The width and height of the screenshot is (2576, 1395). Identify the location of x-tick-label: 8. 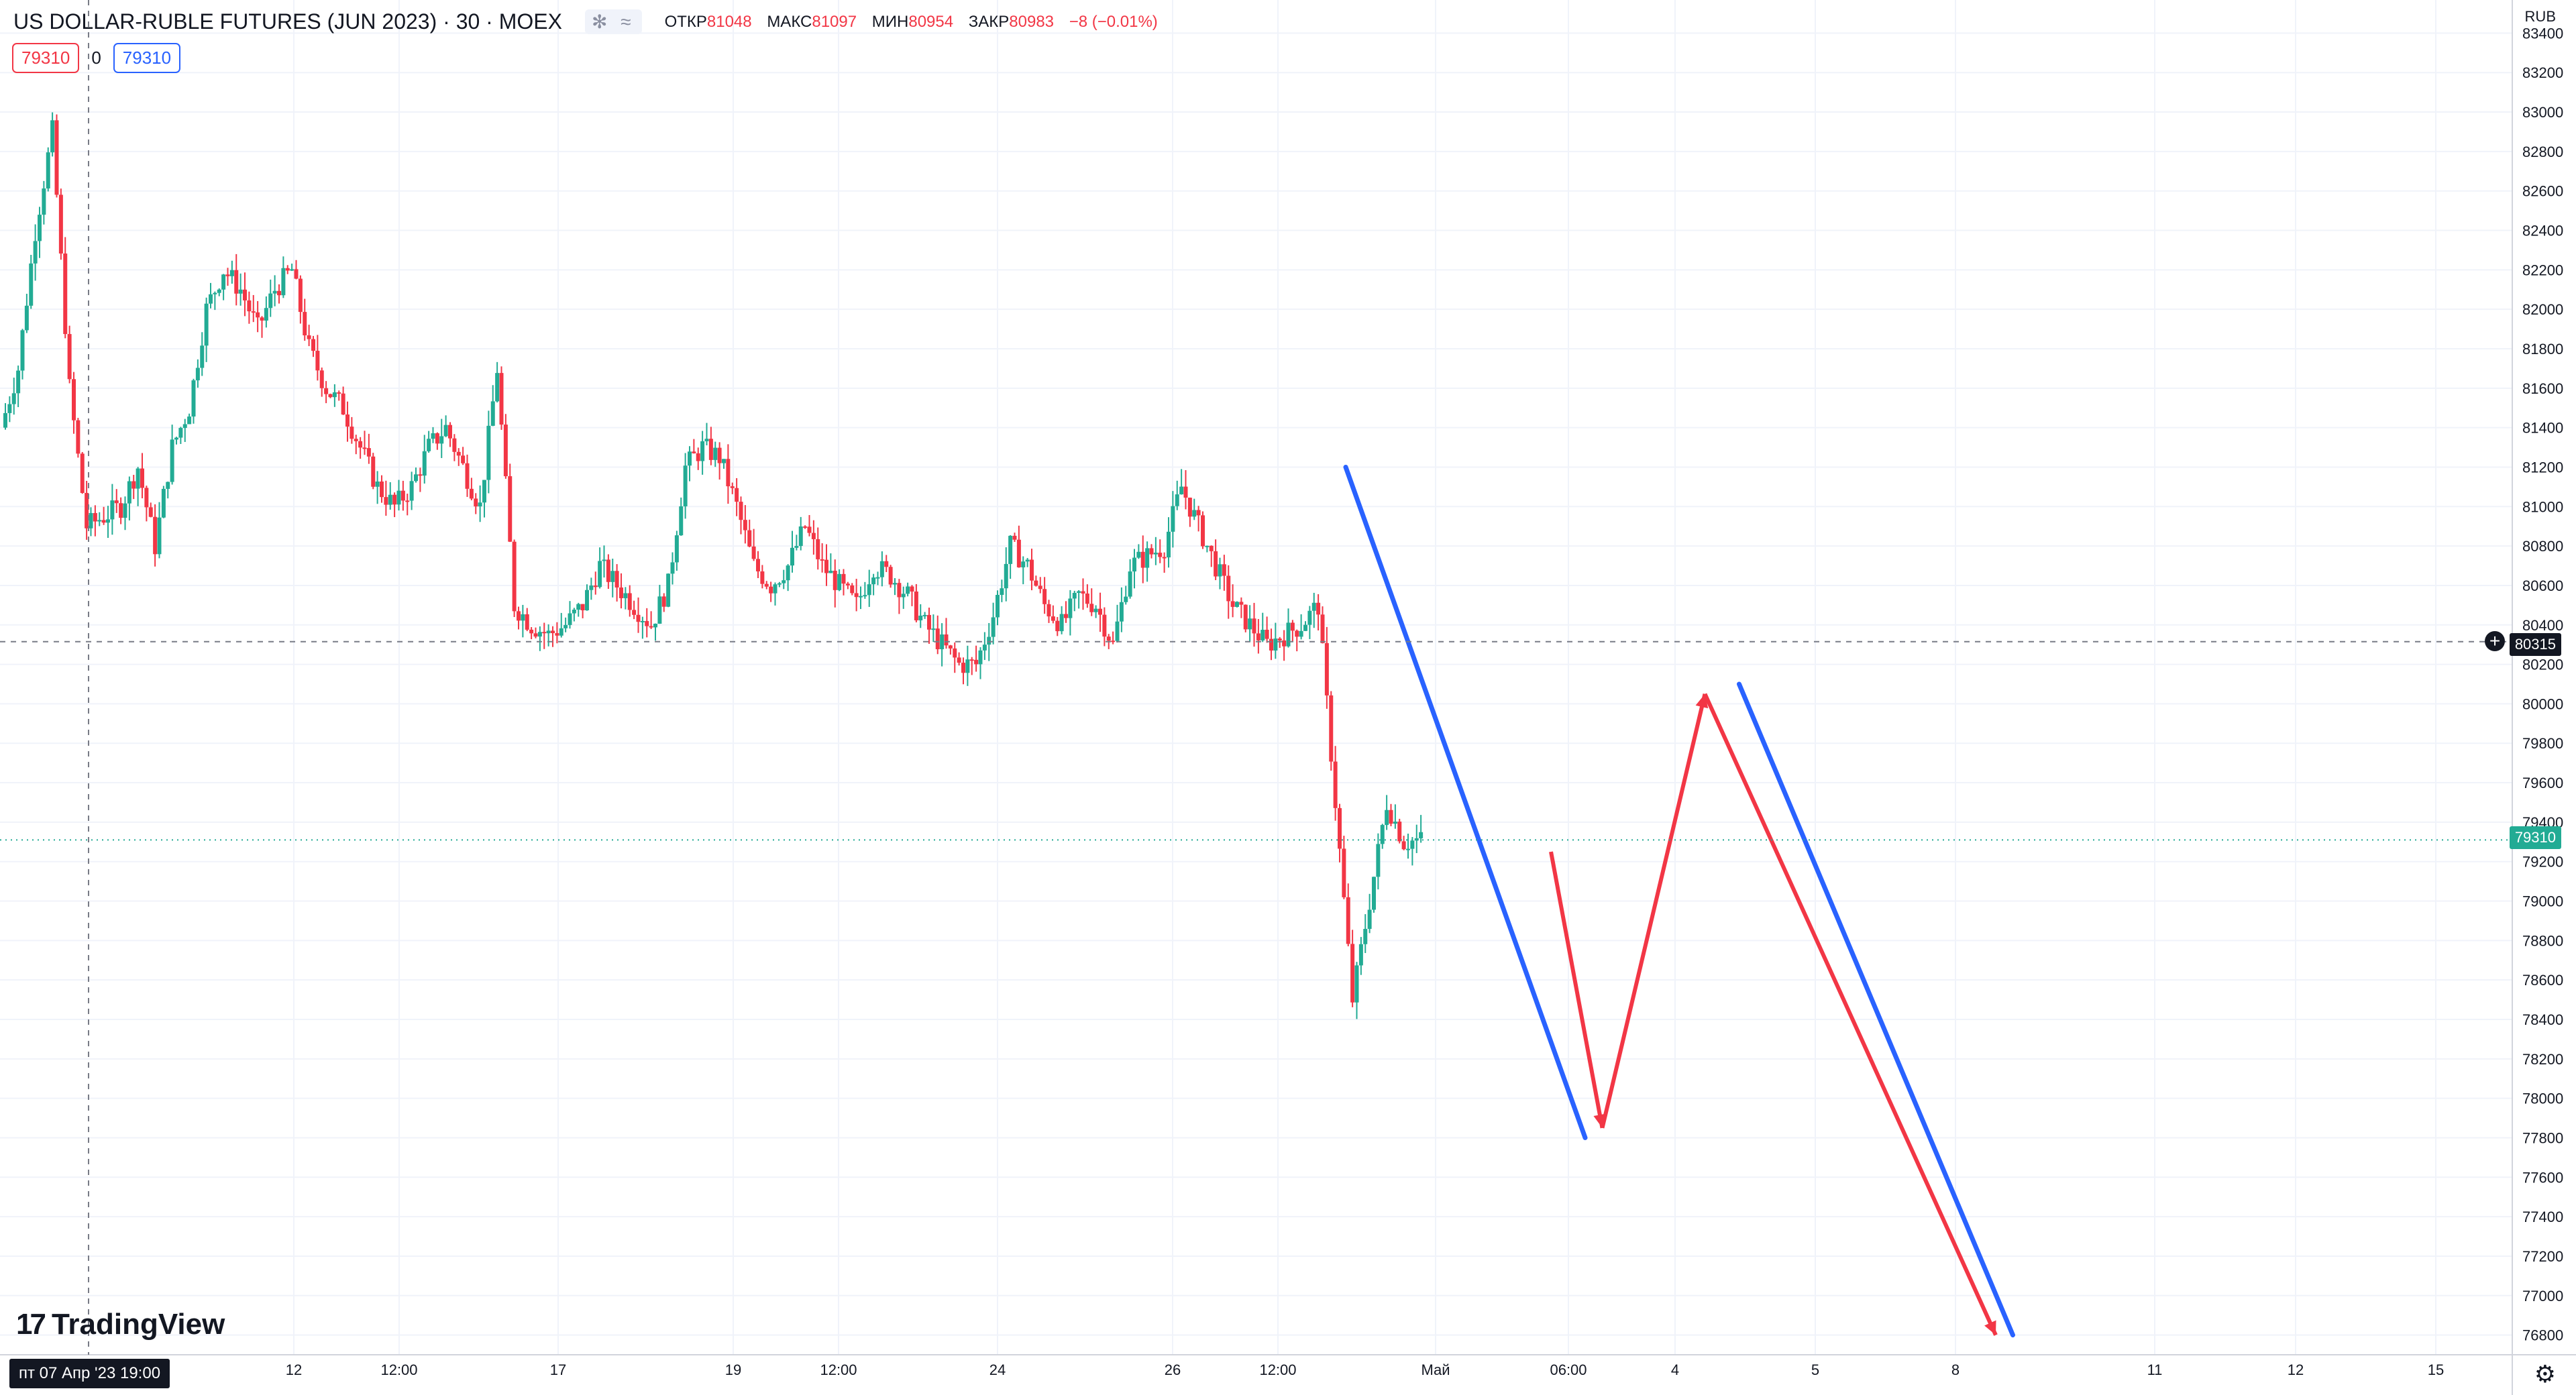
(1955, 1369).